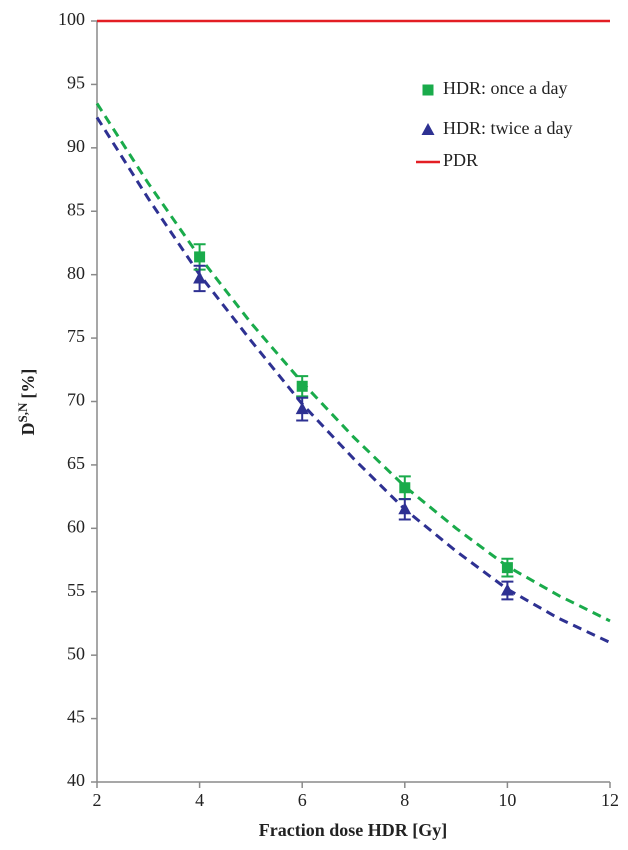 This screenshot has width=628, height=850. Describe the element at coordinates (76, 590) in the screenshot. I see `y-tick-label: 55` at that location.